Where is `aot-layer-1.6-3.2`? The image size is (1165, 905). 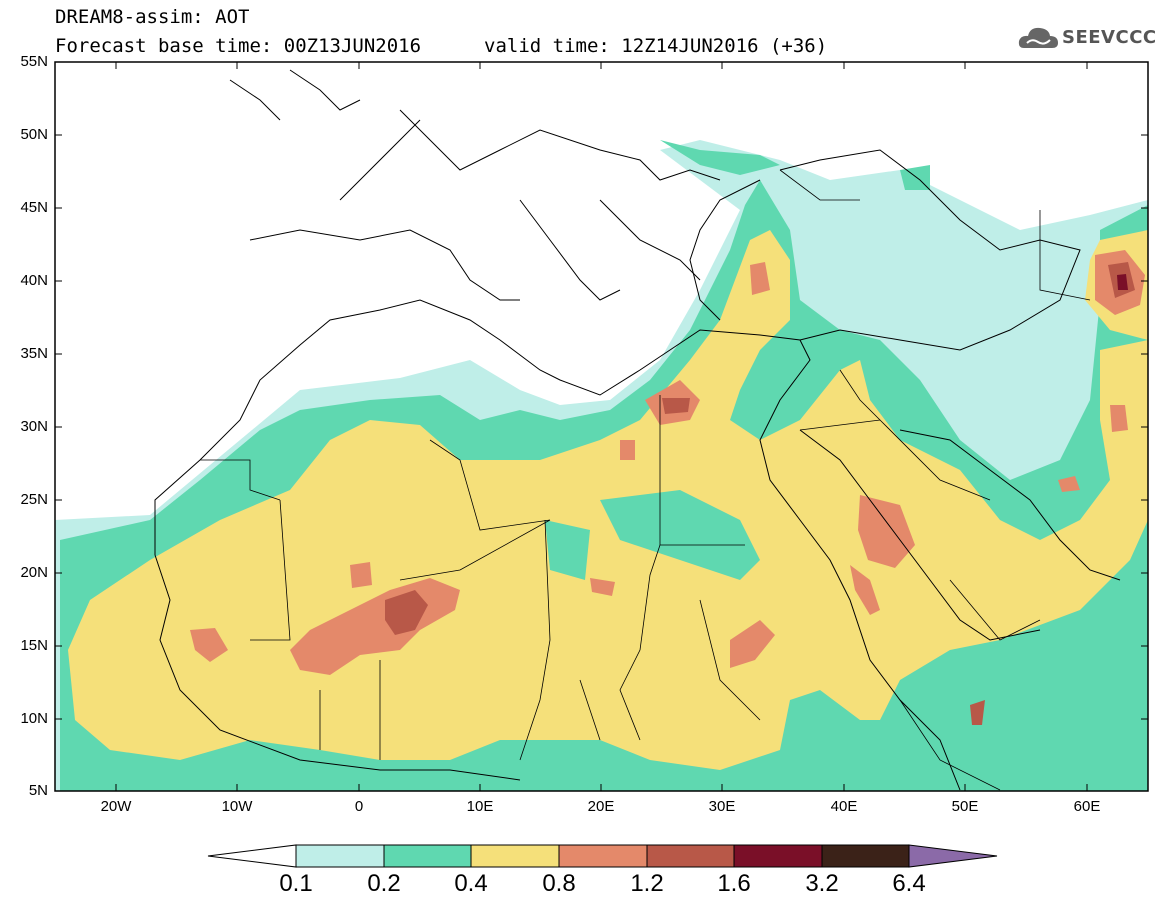 aot-layer-1.6-3.2 is located at coordinates (1122, 282).